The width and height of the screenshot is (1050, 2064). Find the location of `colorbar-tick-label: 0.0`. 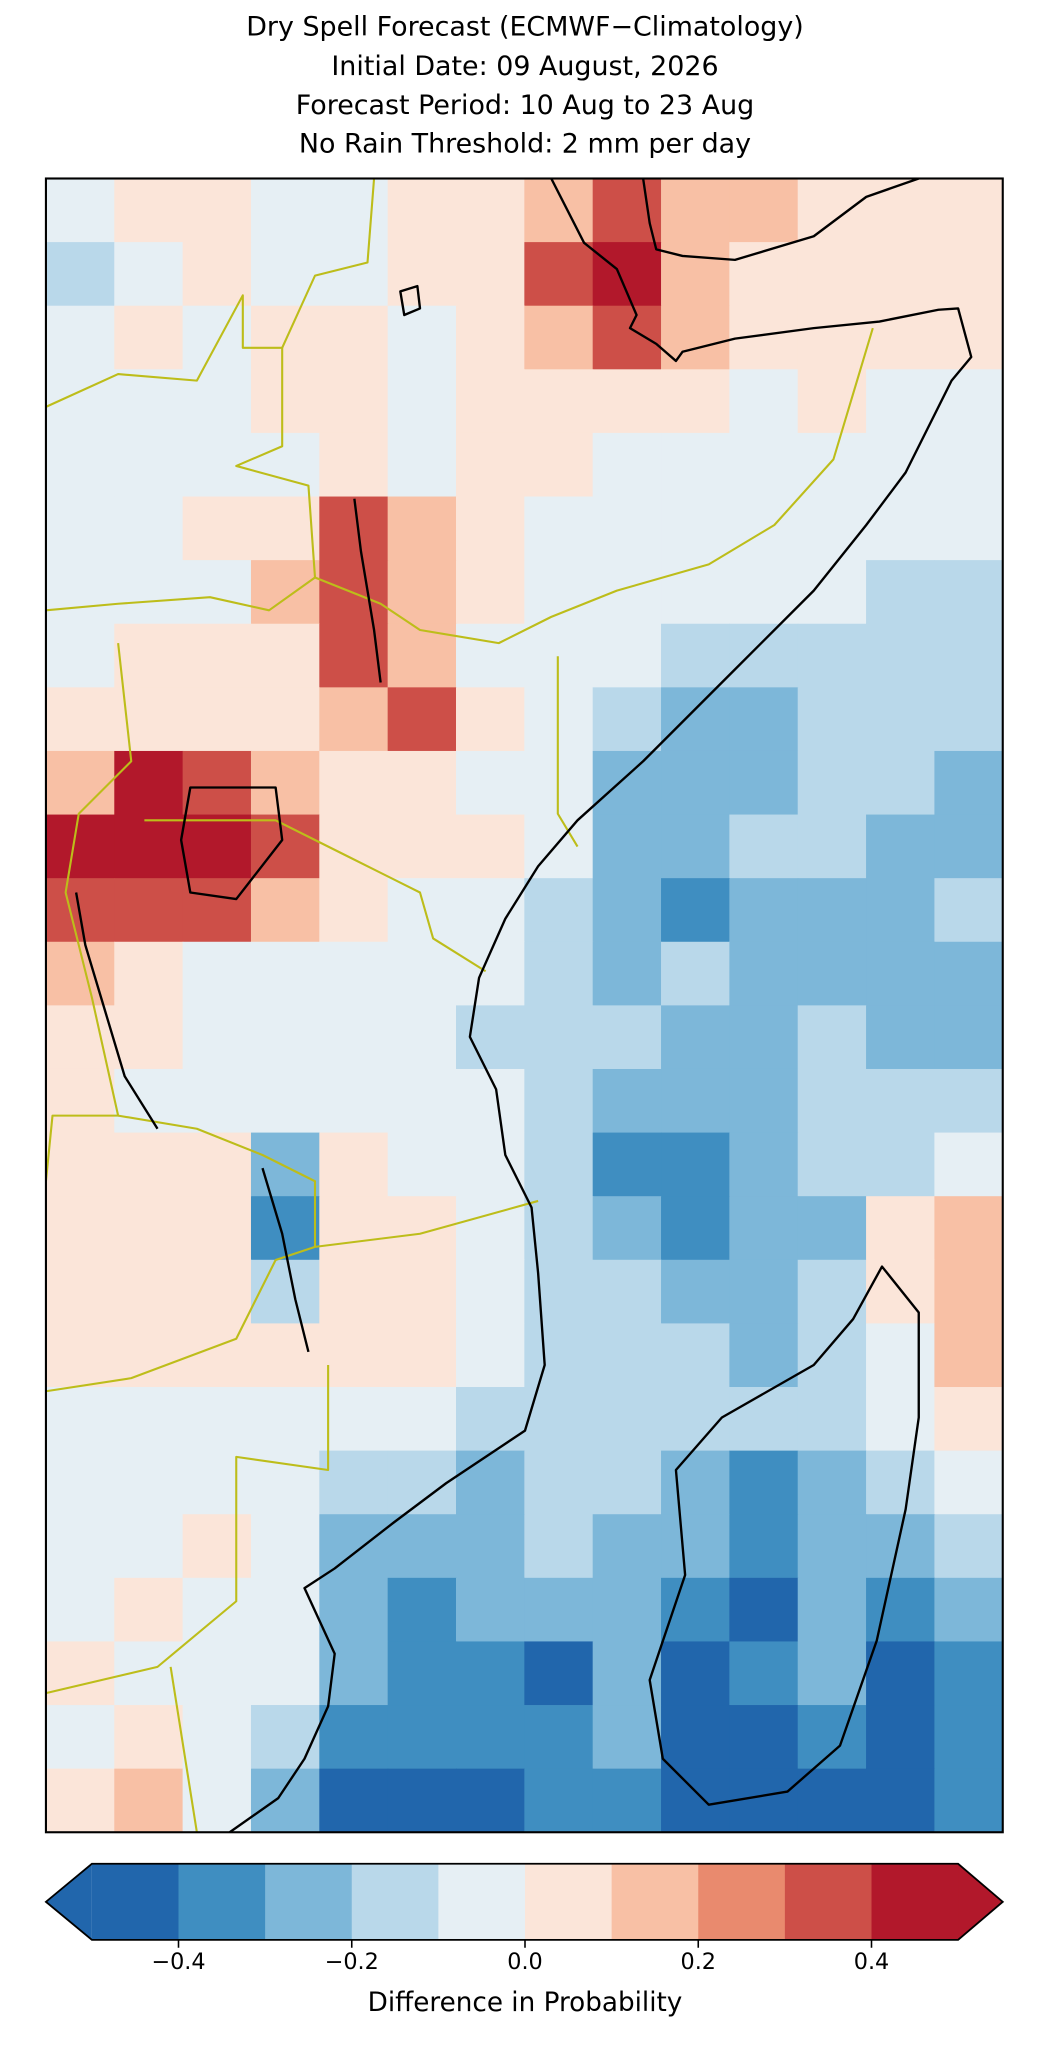

colorbar-tick-label: 0.0 is located at coordinates (524, 1962).